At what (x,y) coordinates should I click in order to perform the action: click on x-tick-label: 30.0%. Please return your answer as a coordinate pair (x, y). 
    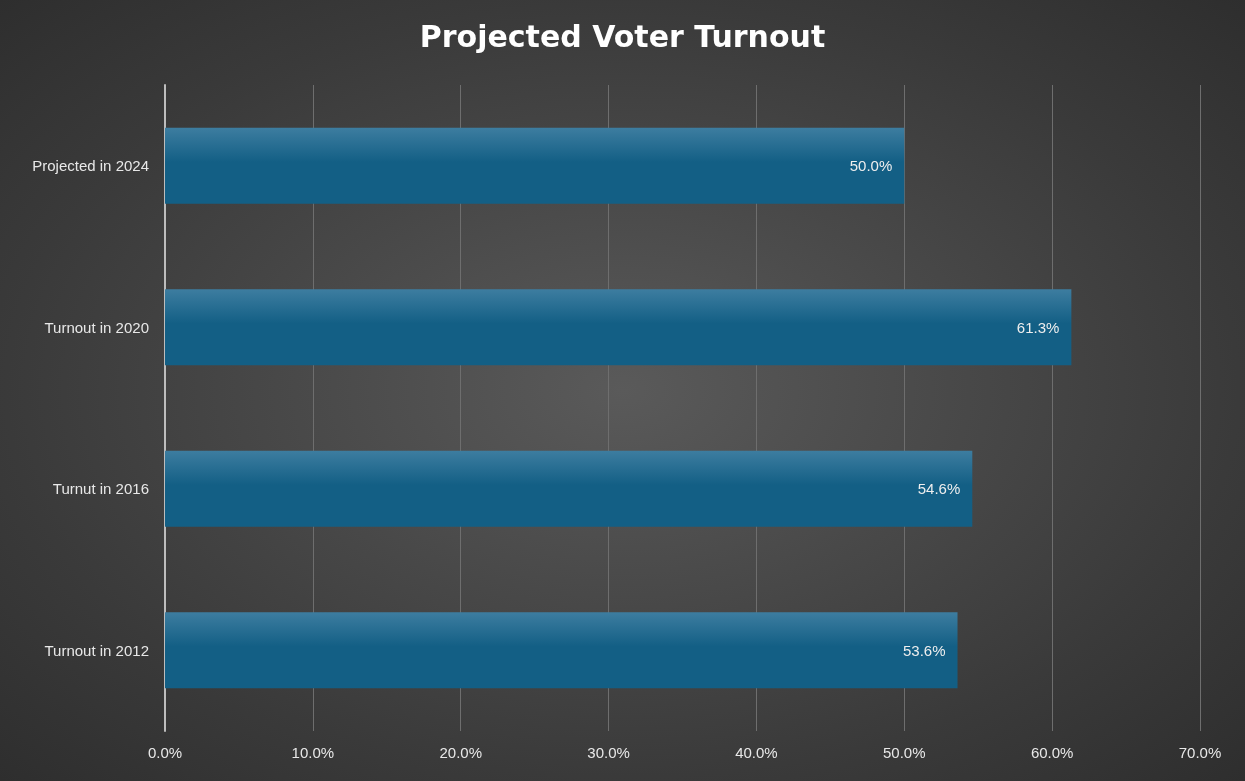
    Looking at the image, I should click on (608, 752).